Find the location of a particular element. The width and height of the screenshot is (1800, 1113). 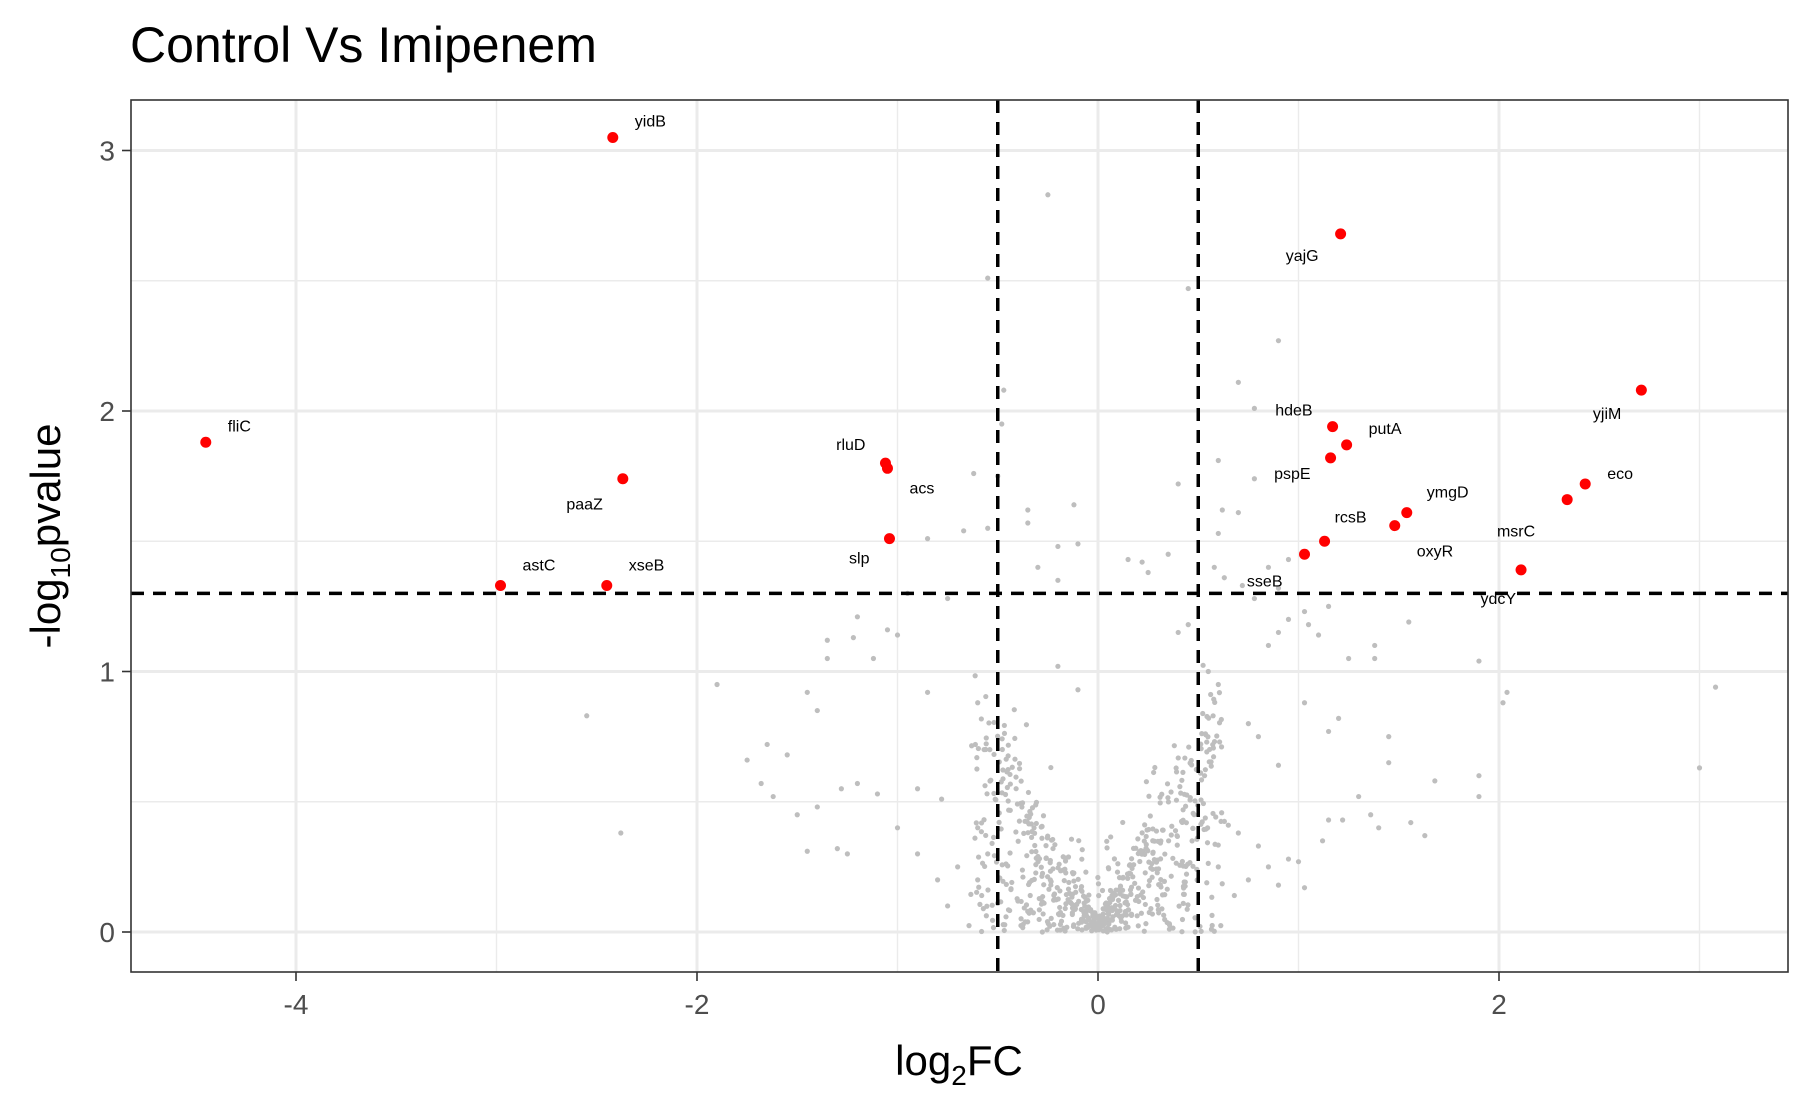

point-label-eco: eco is located at coordinates (1620, 474).